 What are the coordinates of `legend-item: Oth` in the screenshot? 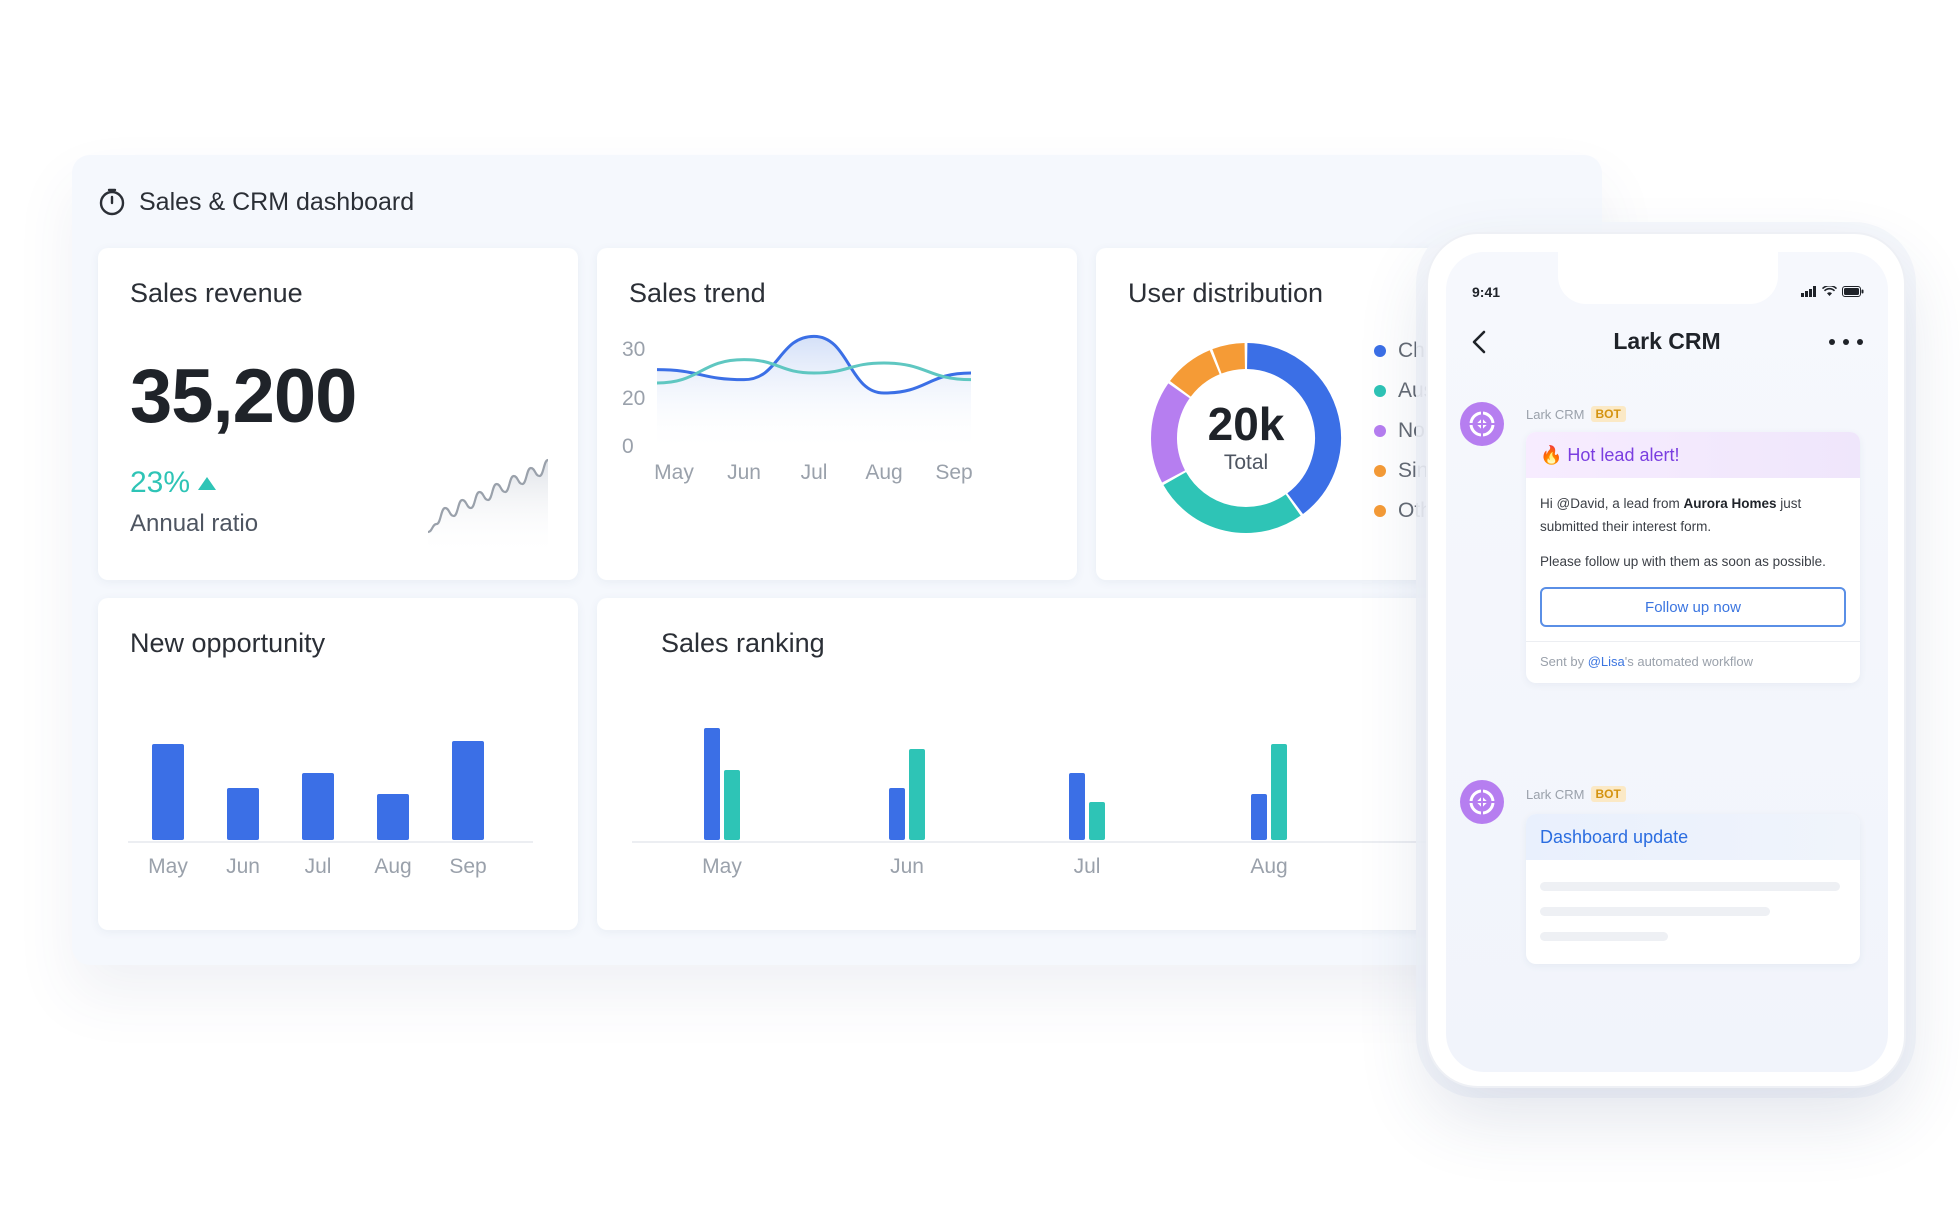 It's located at (1404, 511).